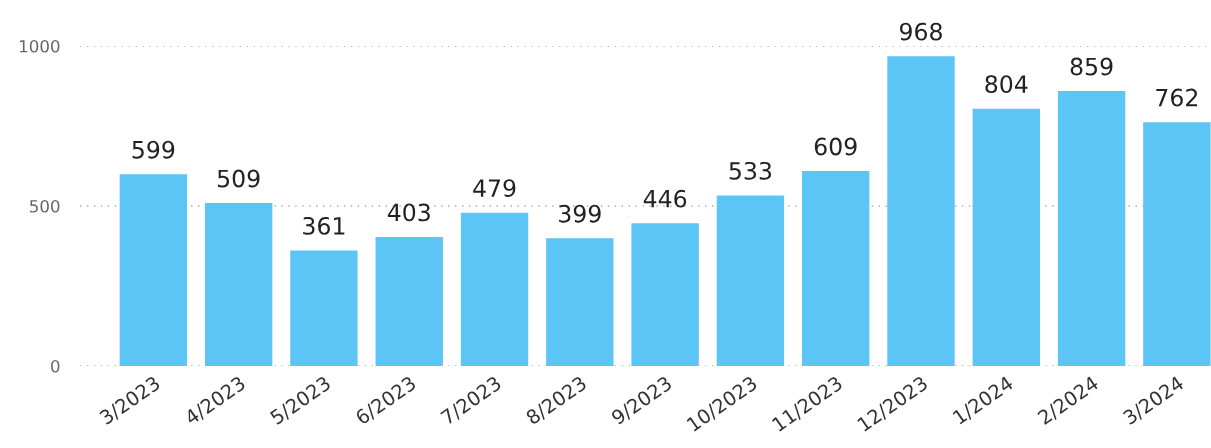  What do you see at coordinates (750, 170) in the screenshot?
I see `data-label: 533` at bounding box center [750, 170].